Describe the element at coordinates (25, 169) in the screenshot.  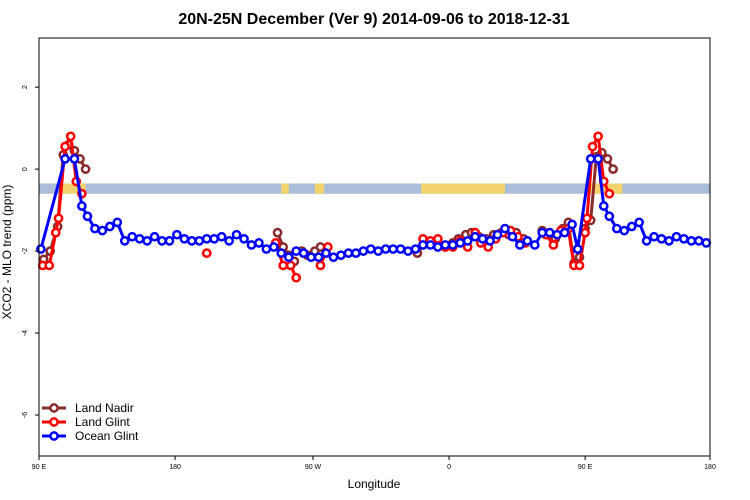
I see `y-tick-label-1: 0` at that location.